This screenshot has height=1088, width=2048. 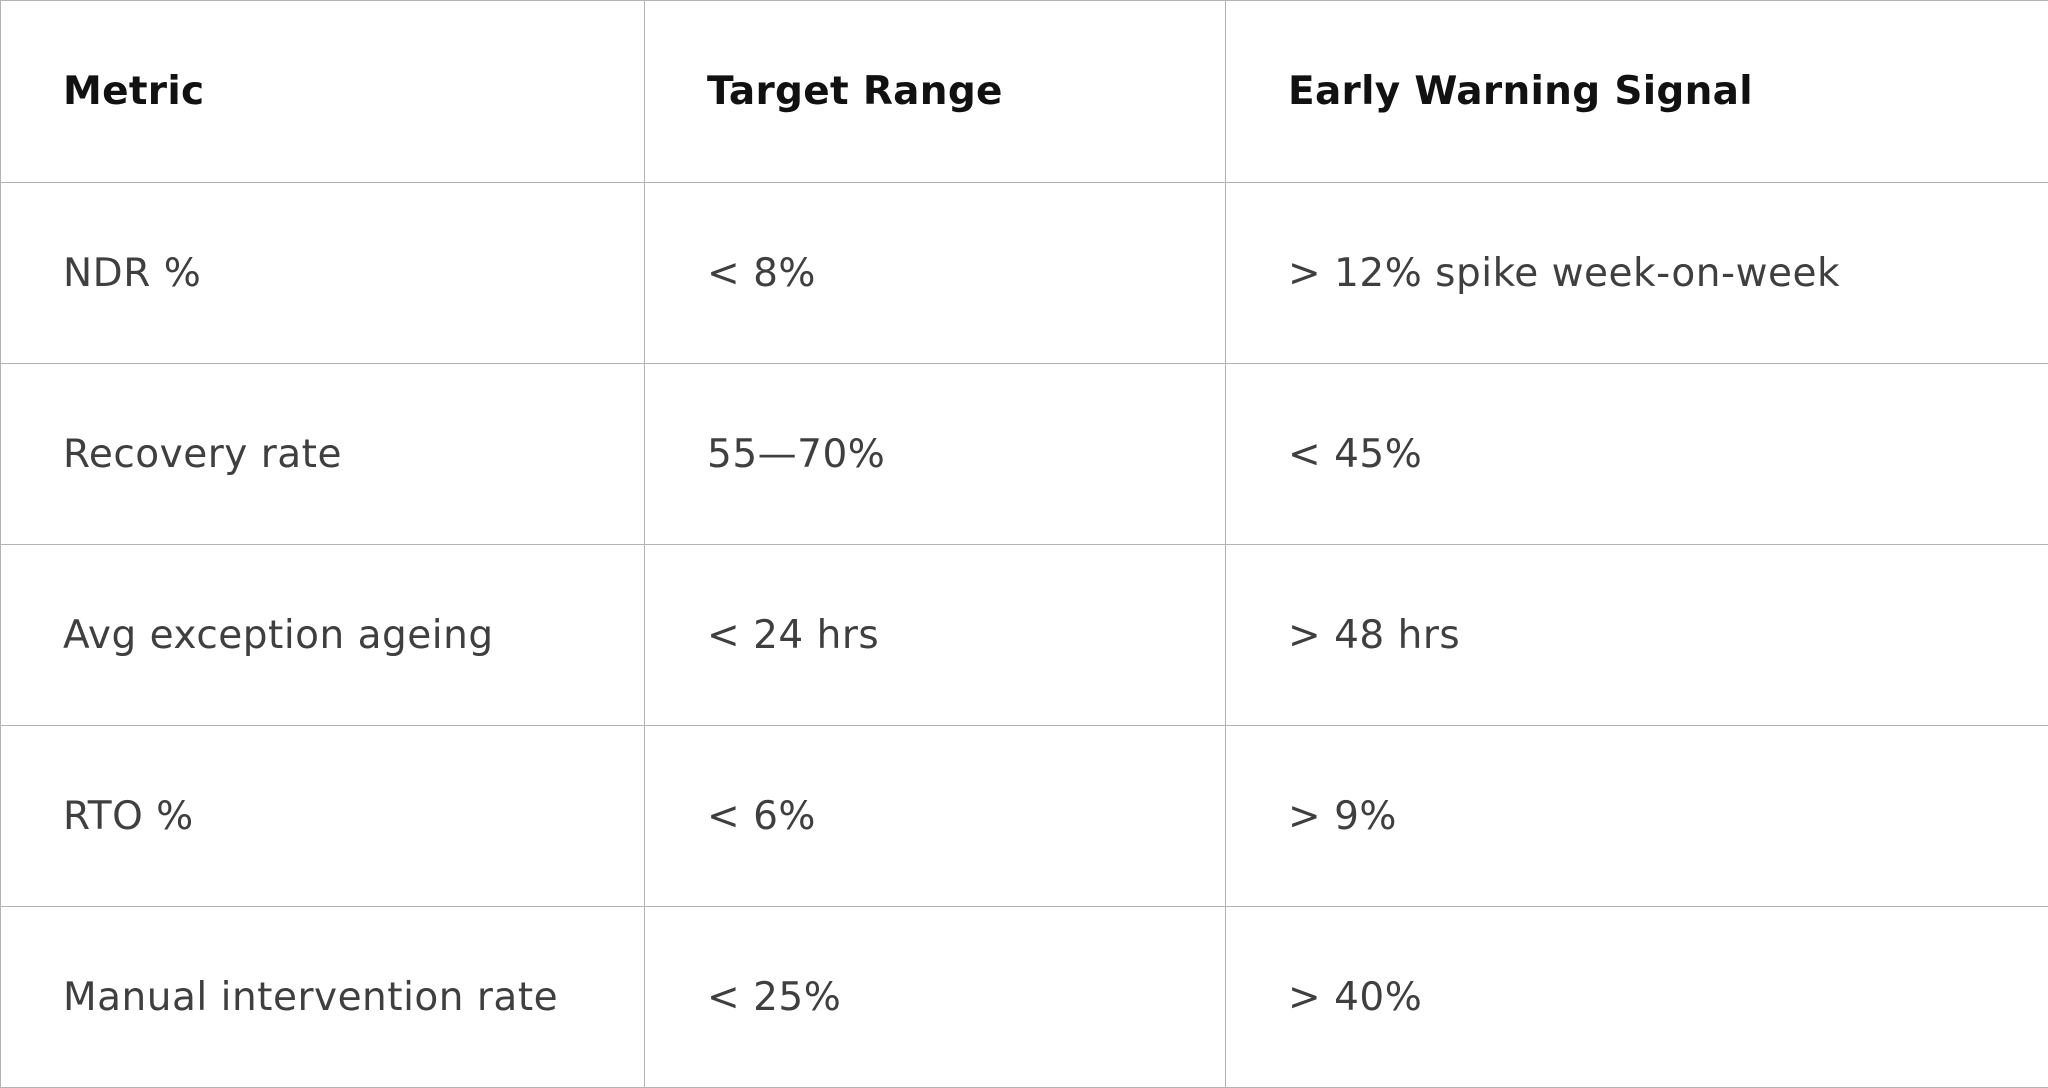 What do you see at coordinates (935, 273) in the screenshot?
I see `target-range-cell: < 8%` at bounding box center [935, 273].